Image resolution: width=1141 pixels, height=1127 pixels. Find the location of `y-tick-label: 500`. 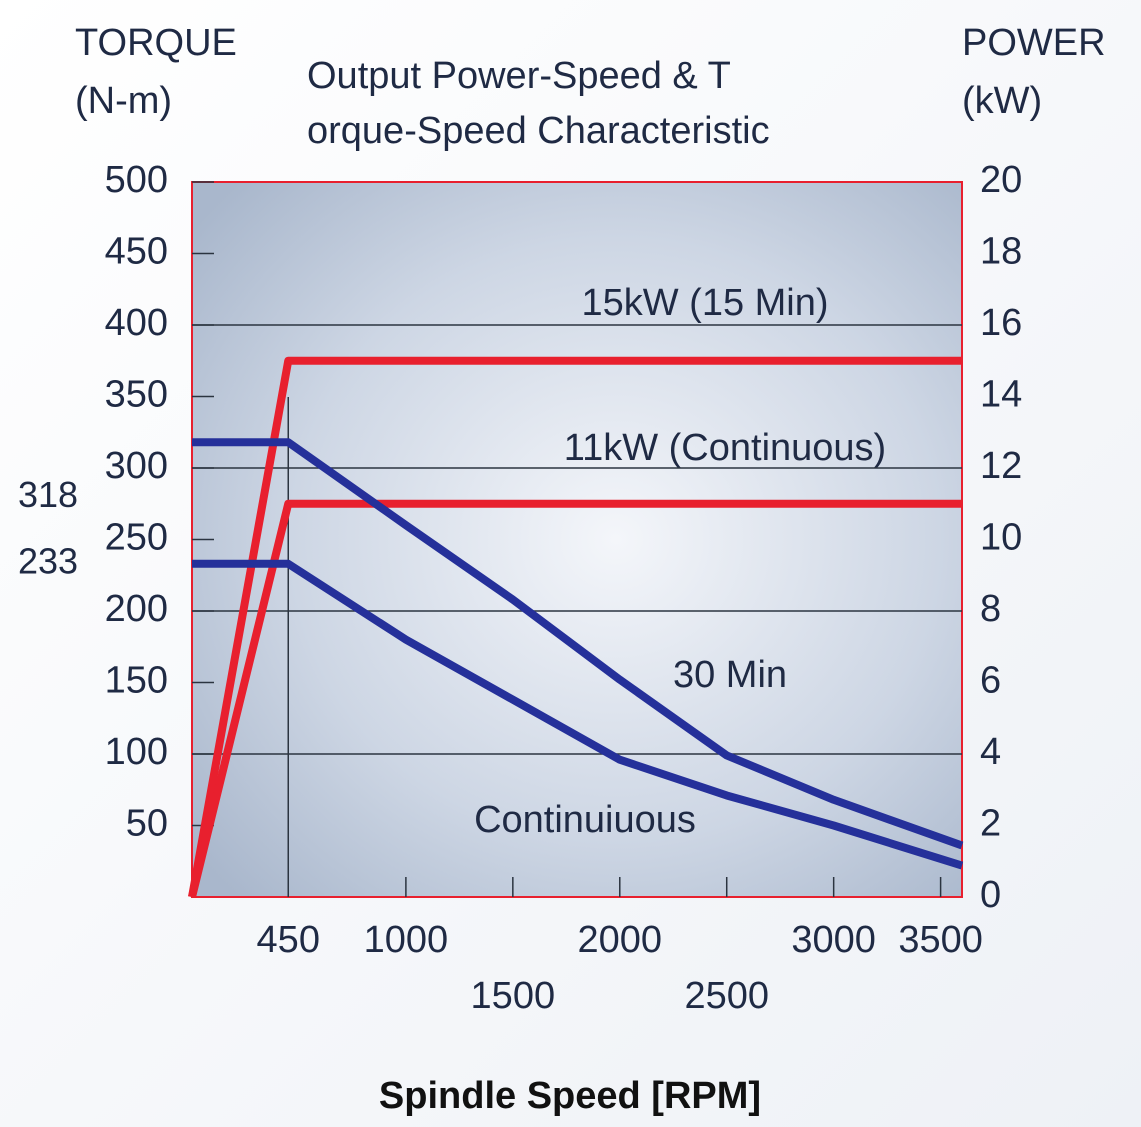

y-tick-label: 500 is located at coordinates (136, 180).